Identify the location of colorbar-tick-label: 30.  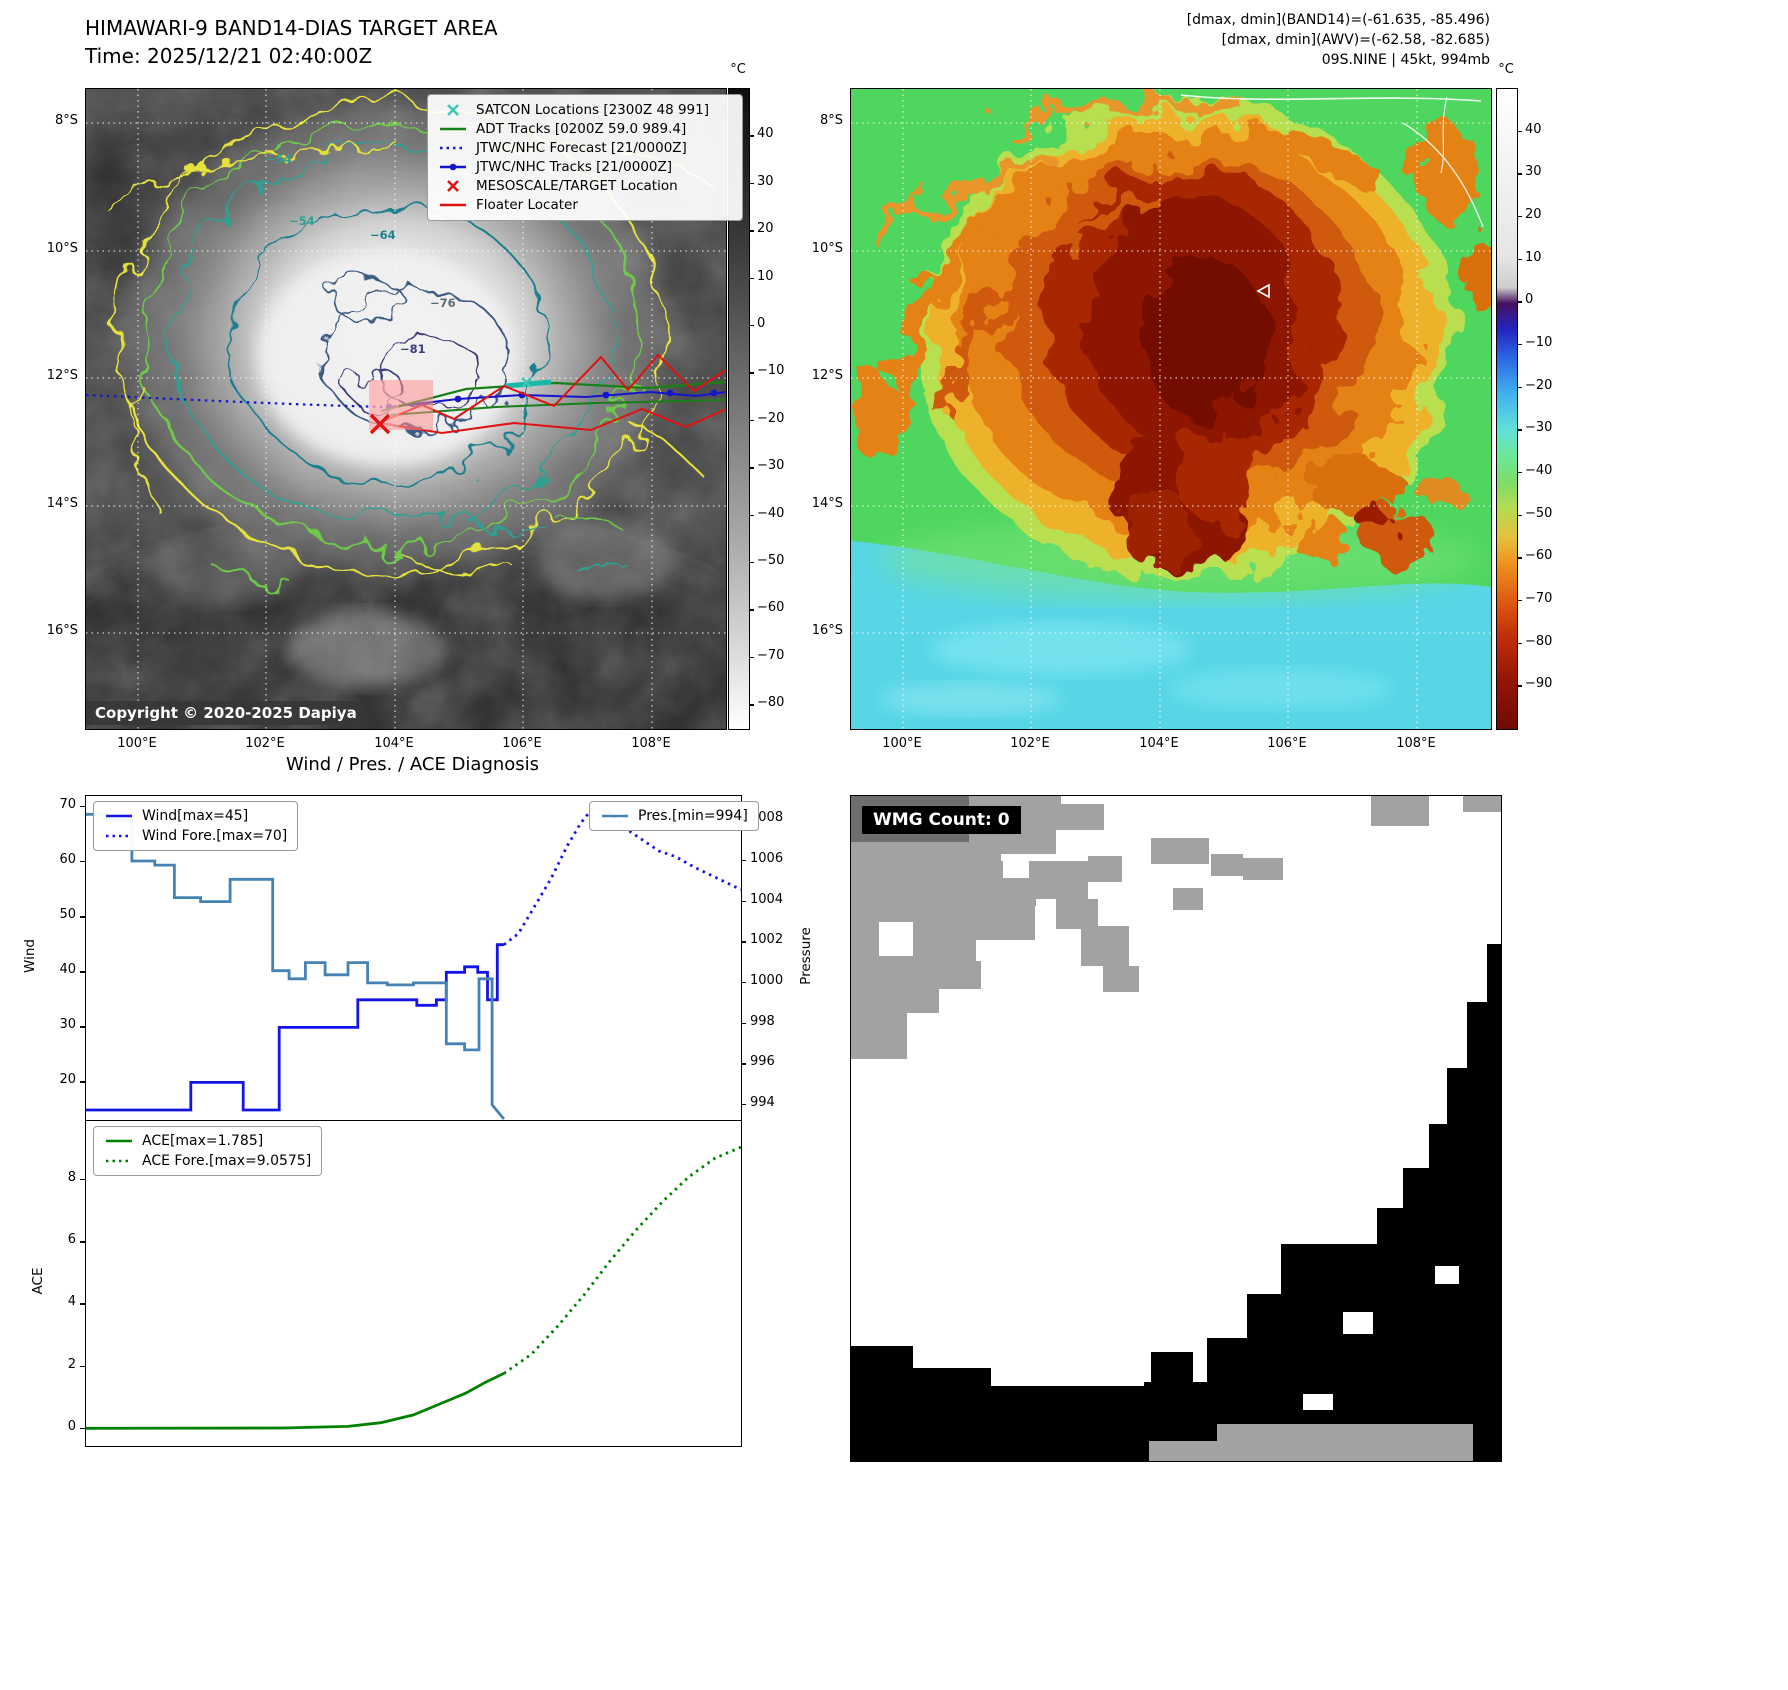
(1533, 172).